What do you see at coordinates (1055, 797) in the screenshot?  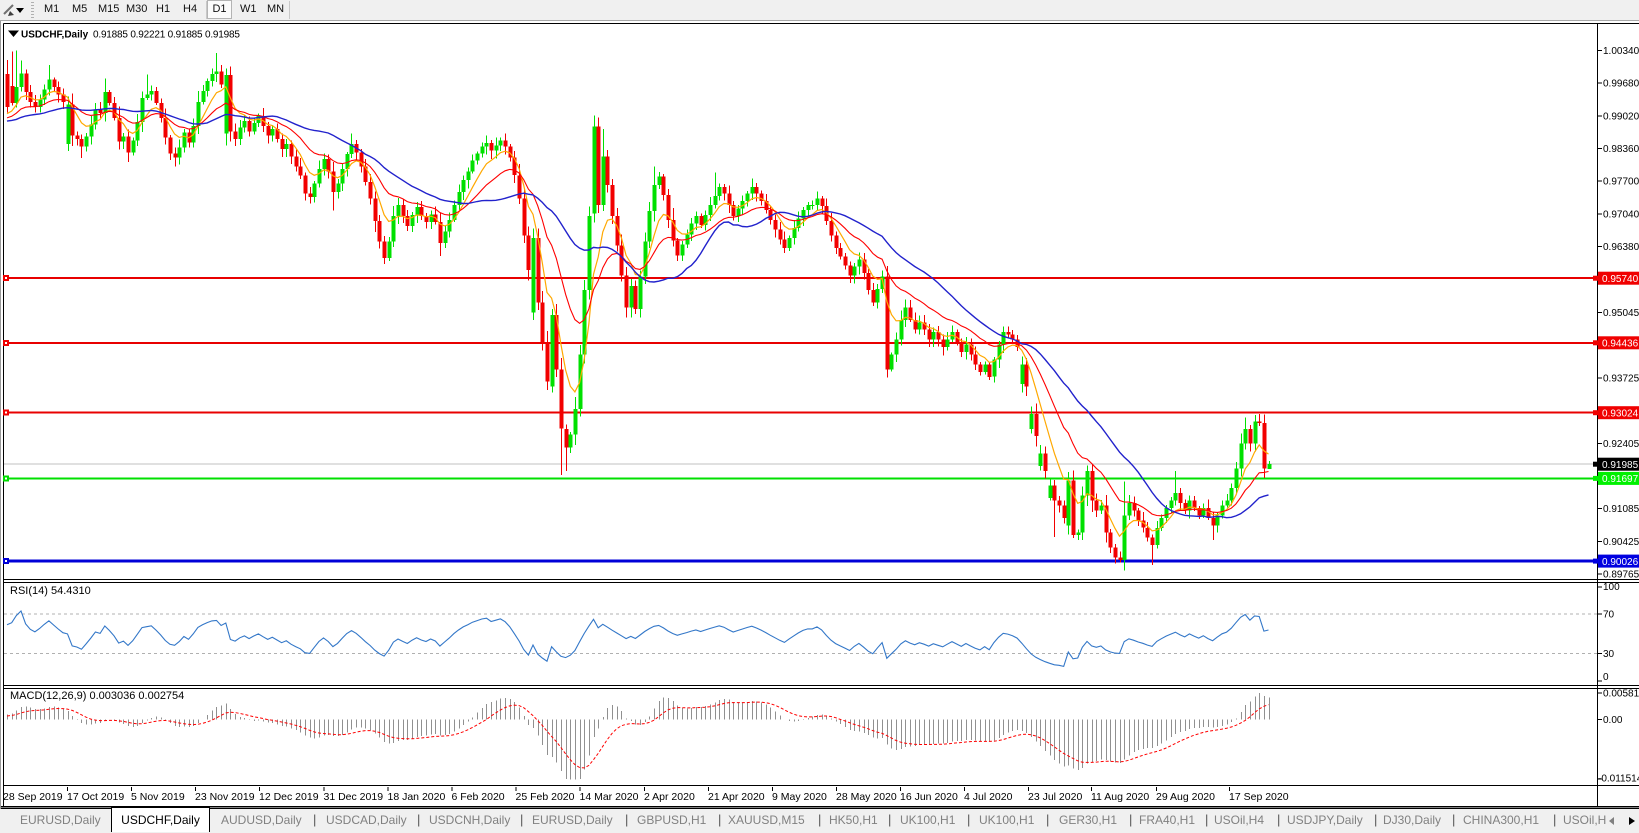 I see `svg-text: 23 Jul 2020` at bounding box center [1055, 797].